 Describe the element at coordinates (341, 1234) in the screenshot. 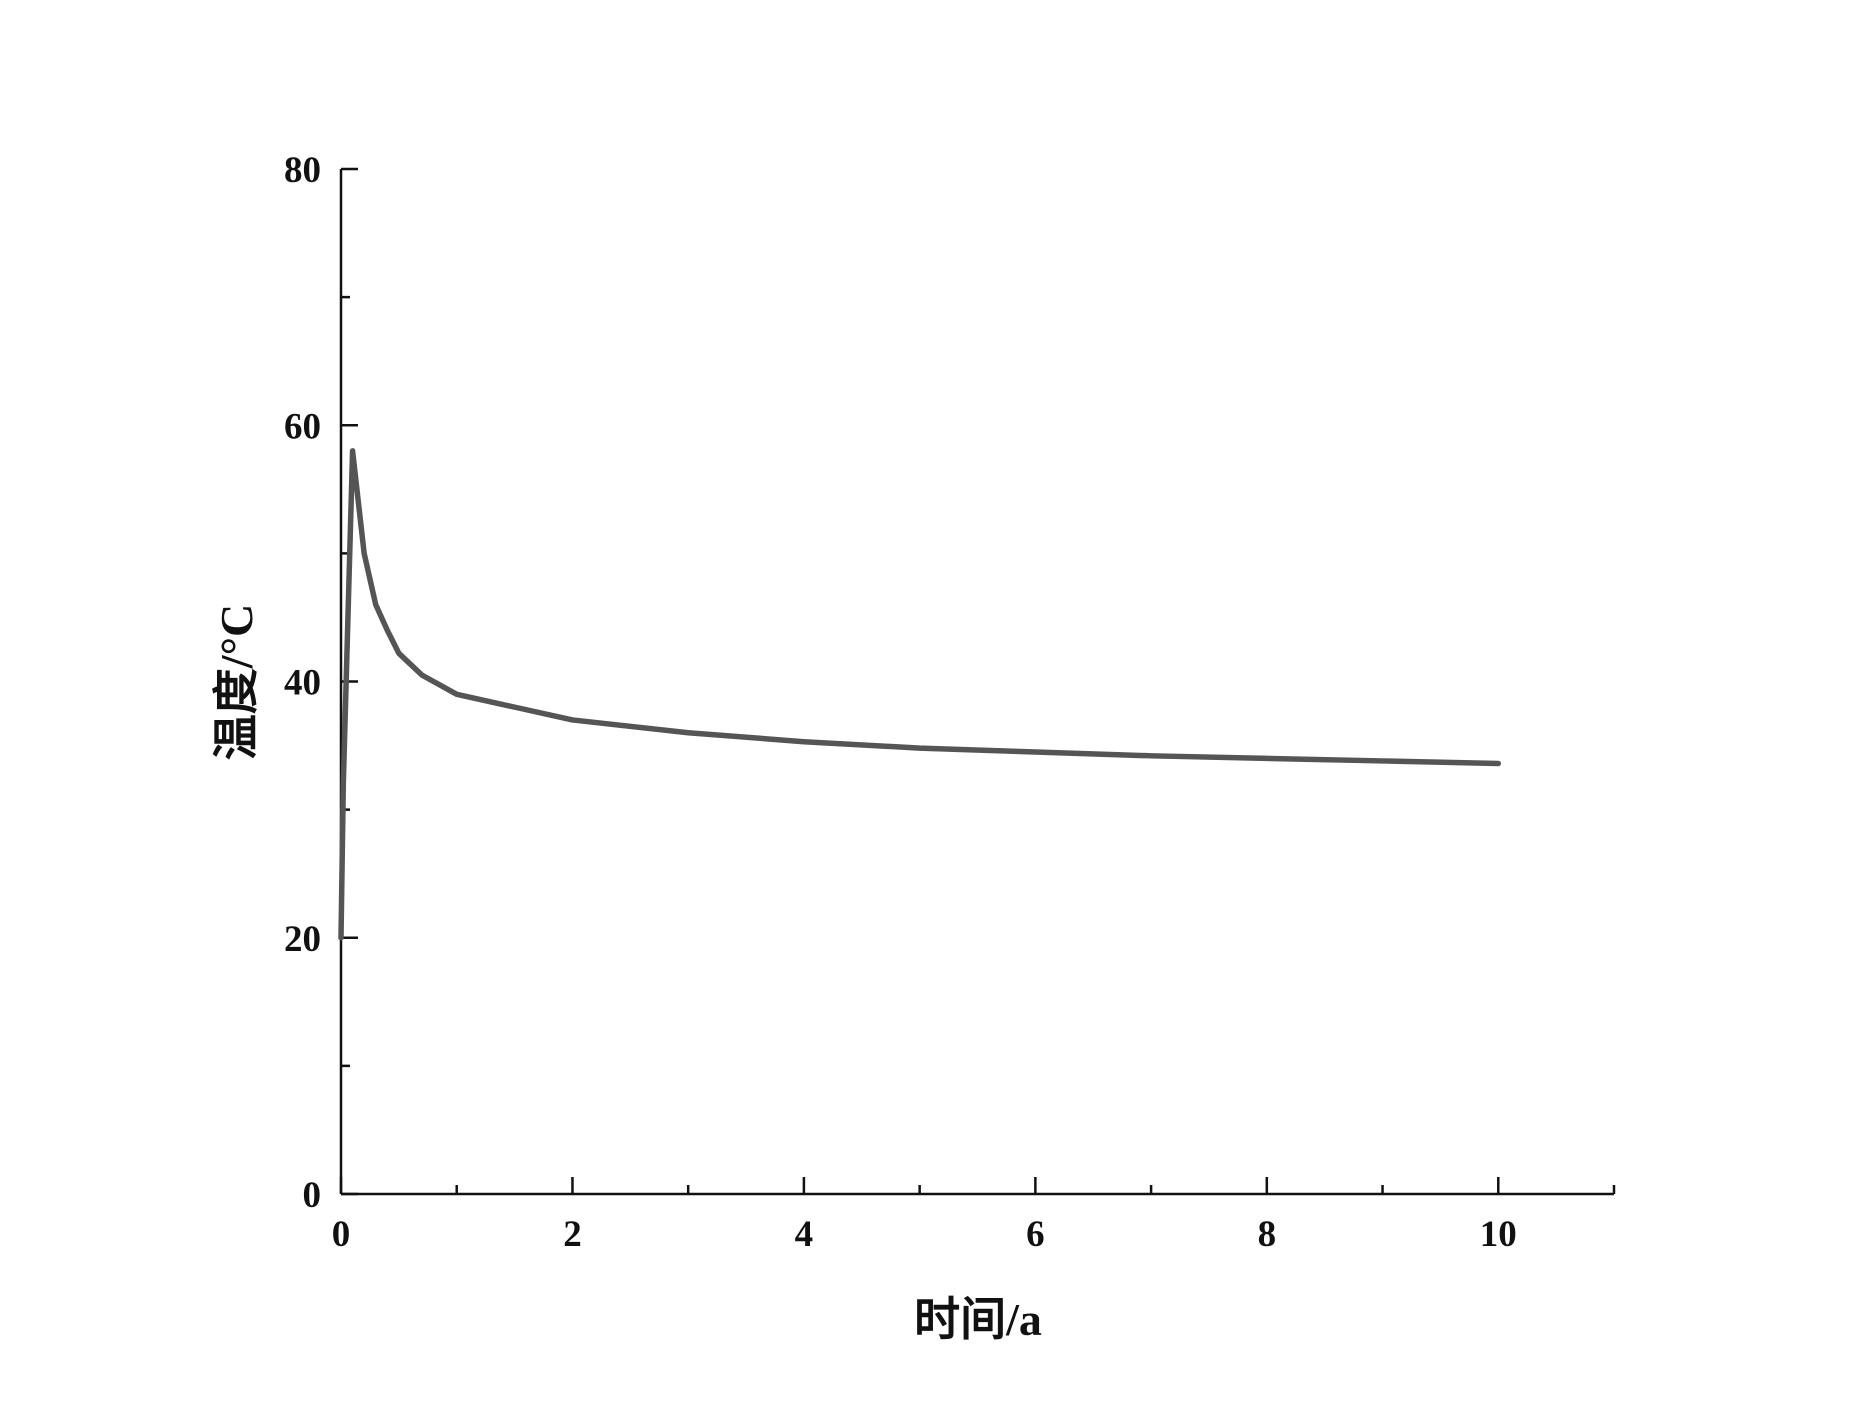

I see `x-tick-label: 0` at that location.